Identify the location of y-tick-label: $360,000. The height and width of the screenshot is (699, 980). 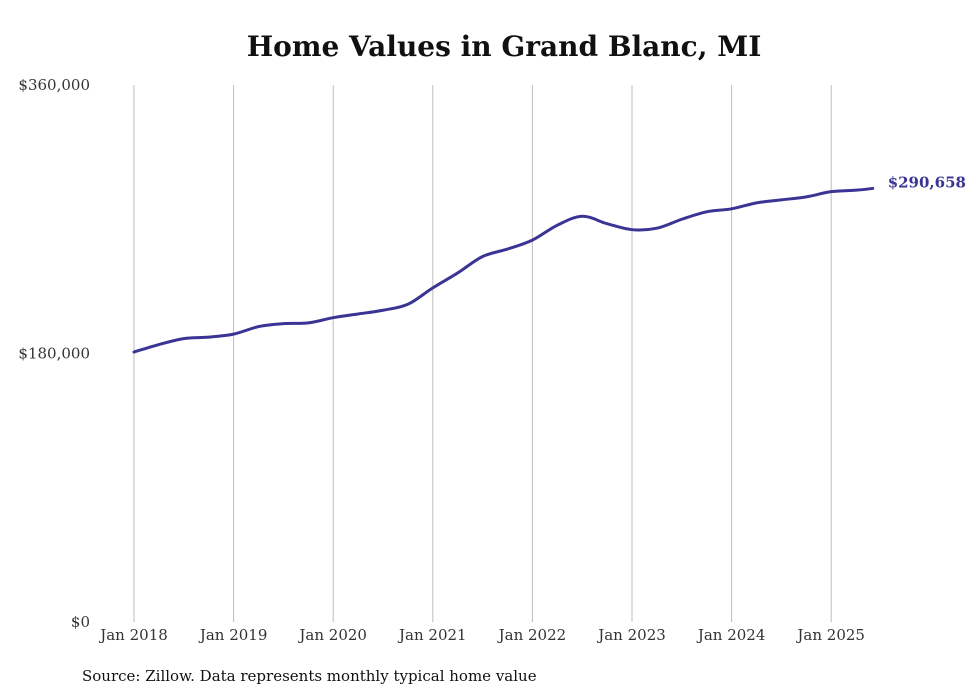
(54, 85).